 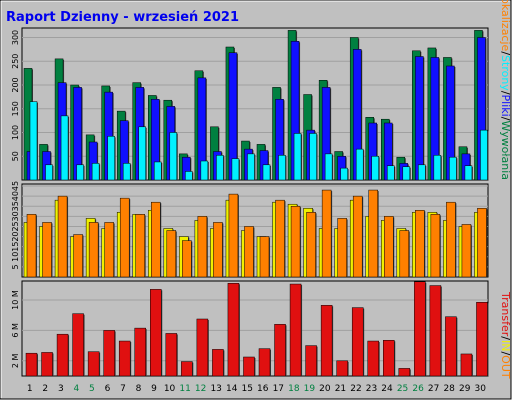 What do you see at coordinates (263, 389) in the screenshot?
I see `day-label: 16` at bounding box center [263, 389].